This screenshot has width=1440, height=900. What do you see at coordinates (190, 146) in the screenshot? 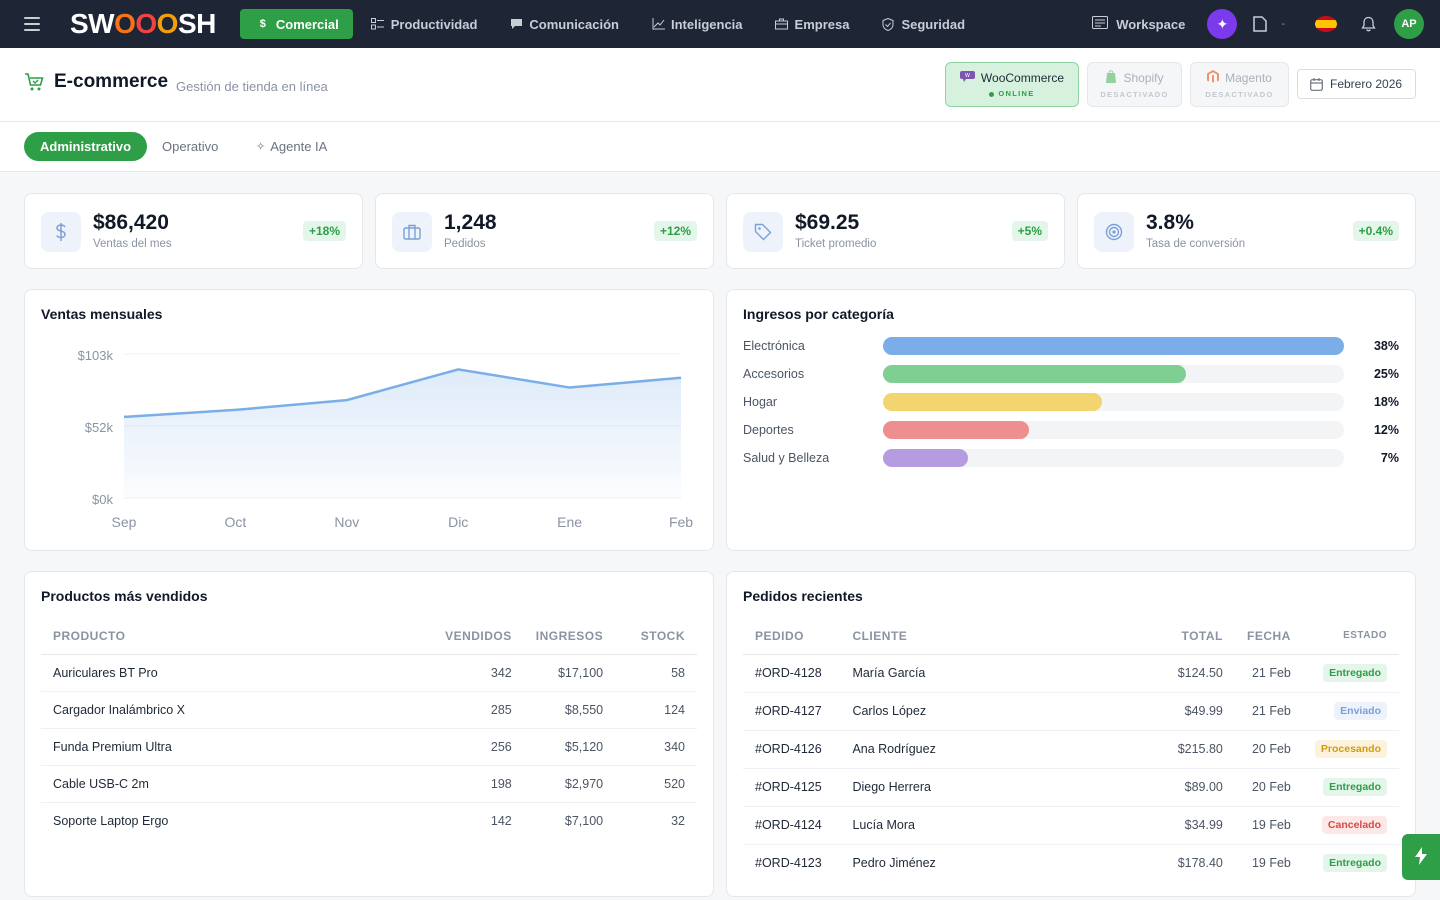
I see `tab-operativo: Operativo` at bounding box center [190, 146].